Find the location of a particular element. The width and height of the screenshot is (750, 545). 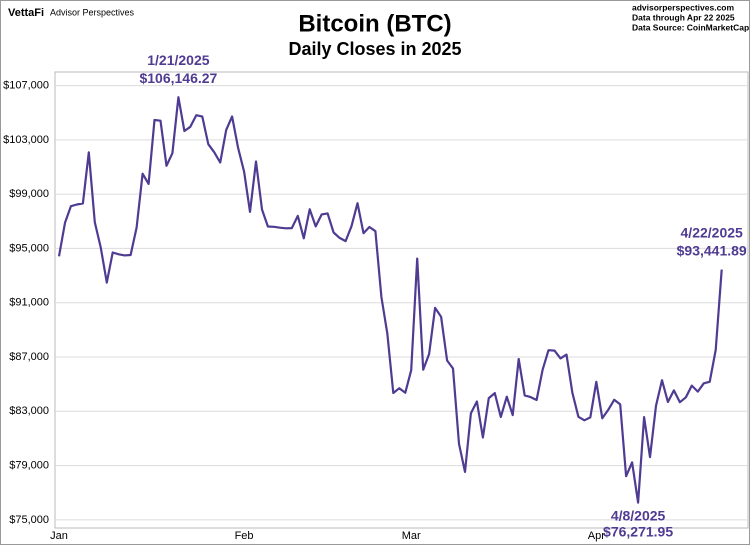

x-tick-label: Jan is located at coordinates (59, 536).